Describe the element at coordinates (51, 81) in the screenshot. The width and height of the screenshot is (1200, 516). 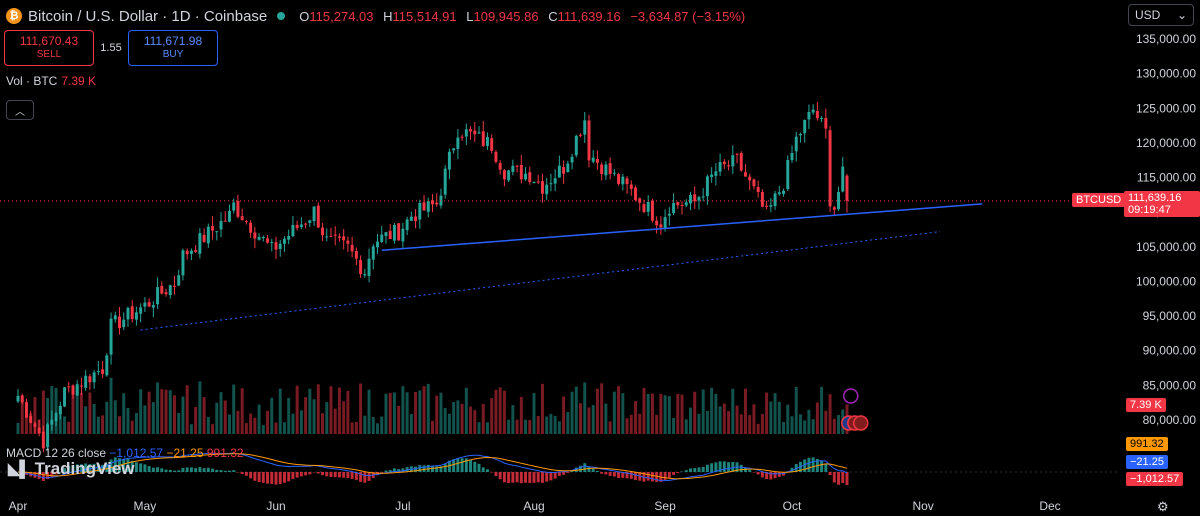
I see `volume-legend: Vol · BTC 7.39 K` at that location.